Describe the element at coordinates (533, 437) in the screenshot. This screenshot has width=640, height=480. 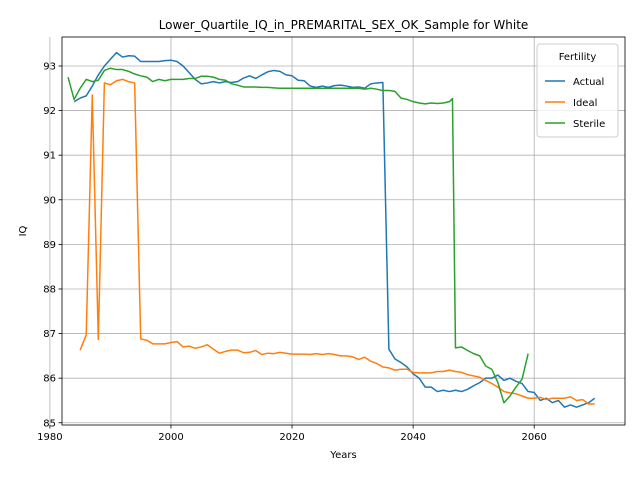
I see `x-tick-label: 2060` at that location.